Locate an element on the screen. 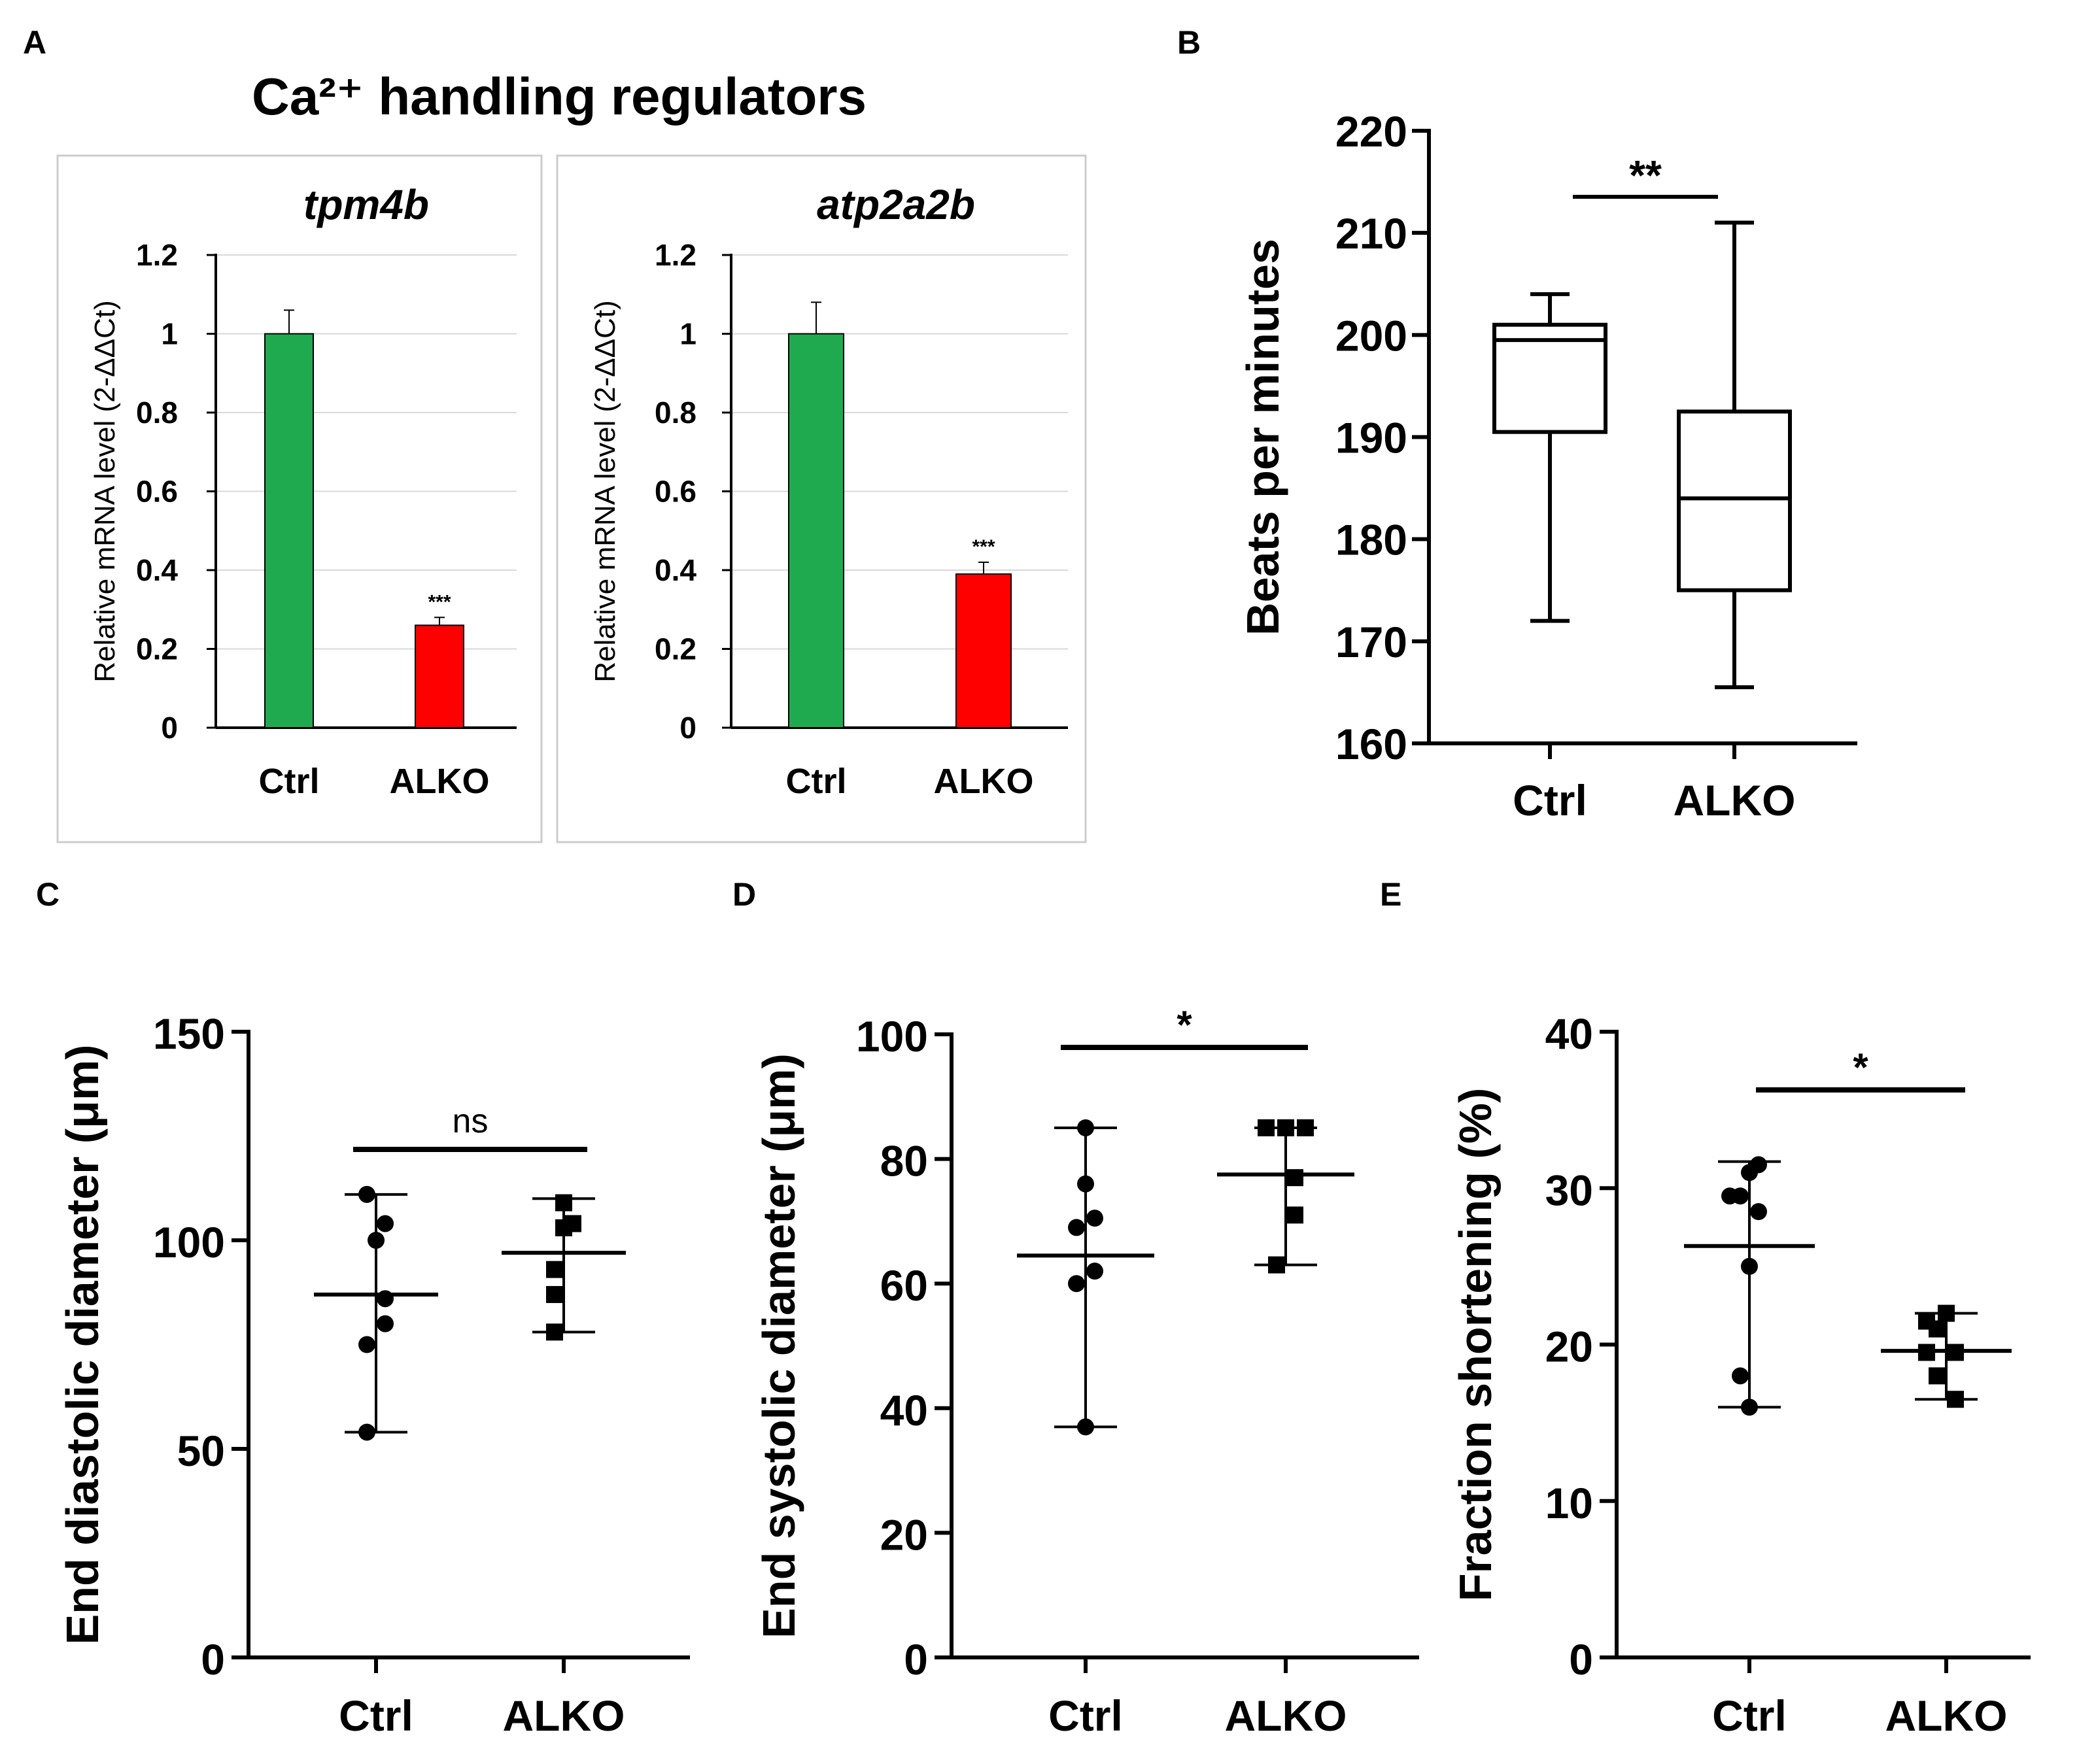  panel-label-d: D is located at coordinates (744, 894).